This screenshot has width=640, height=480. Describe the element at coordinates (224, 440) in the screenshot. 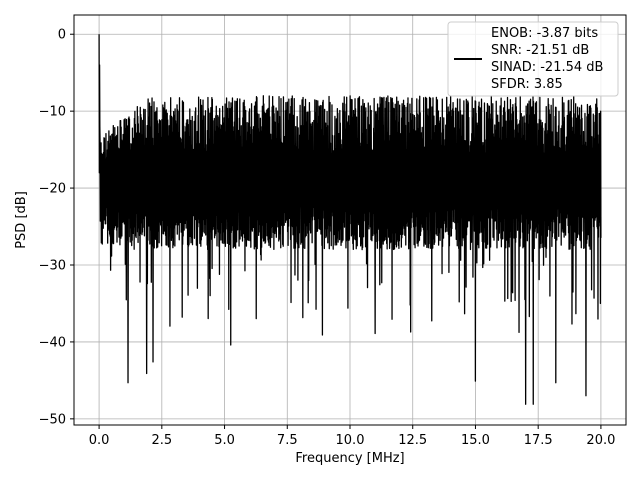

I see `x-tick-label: 5.0` at that location.